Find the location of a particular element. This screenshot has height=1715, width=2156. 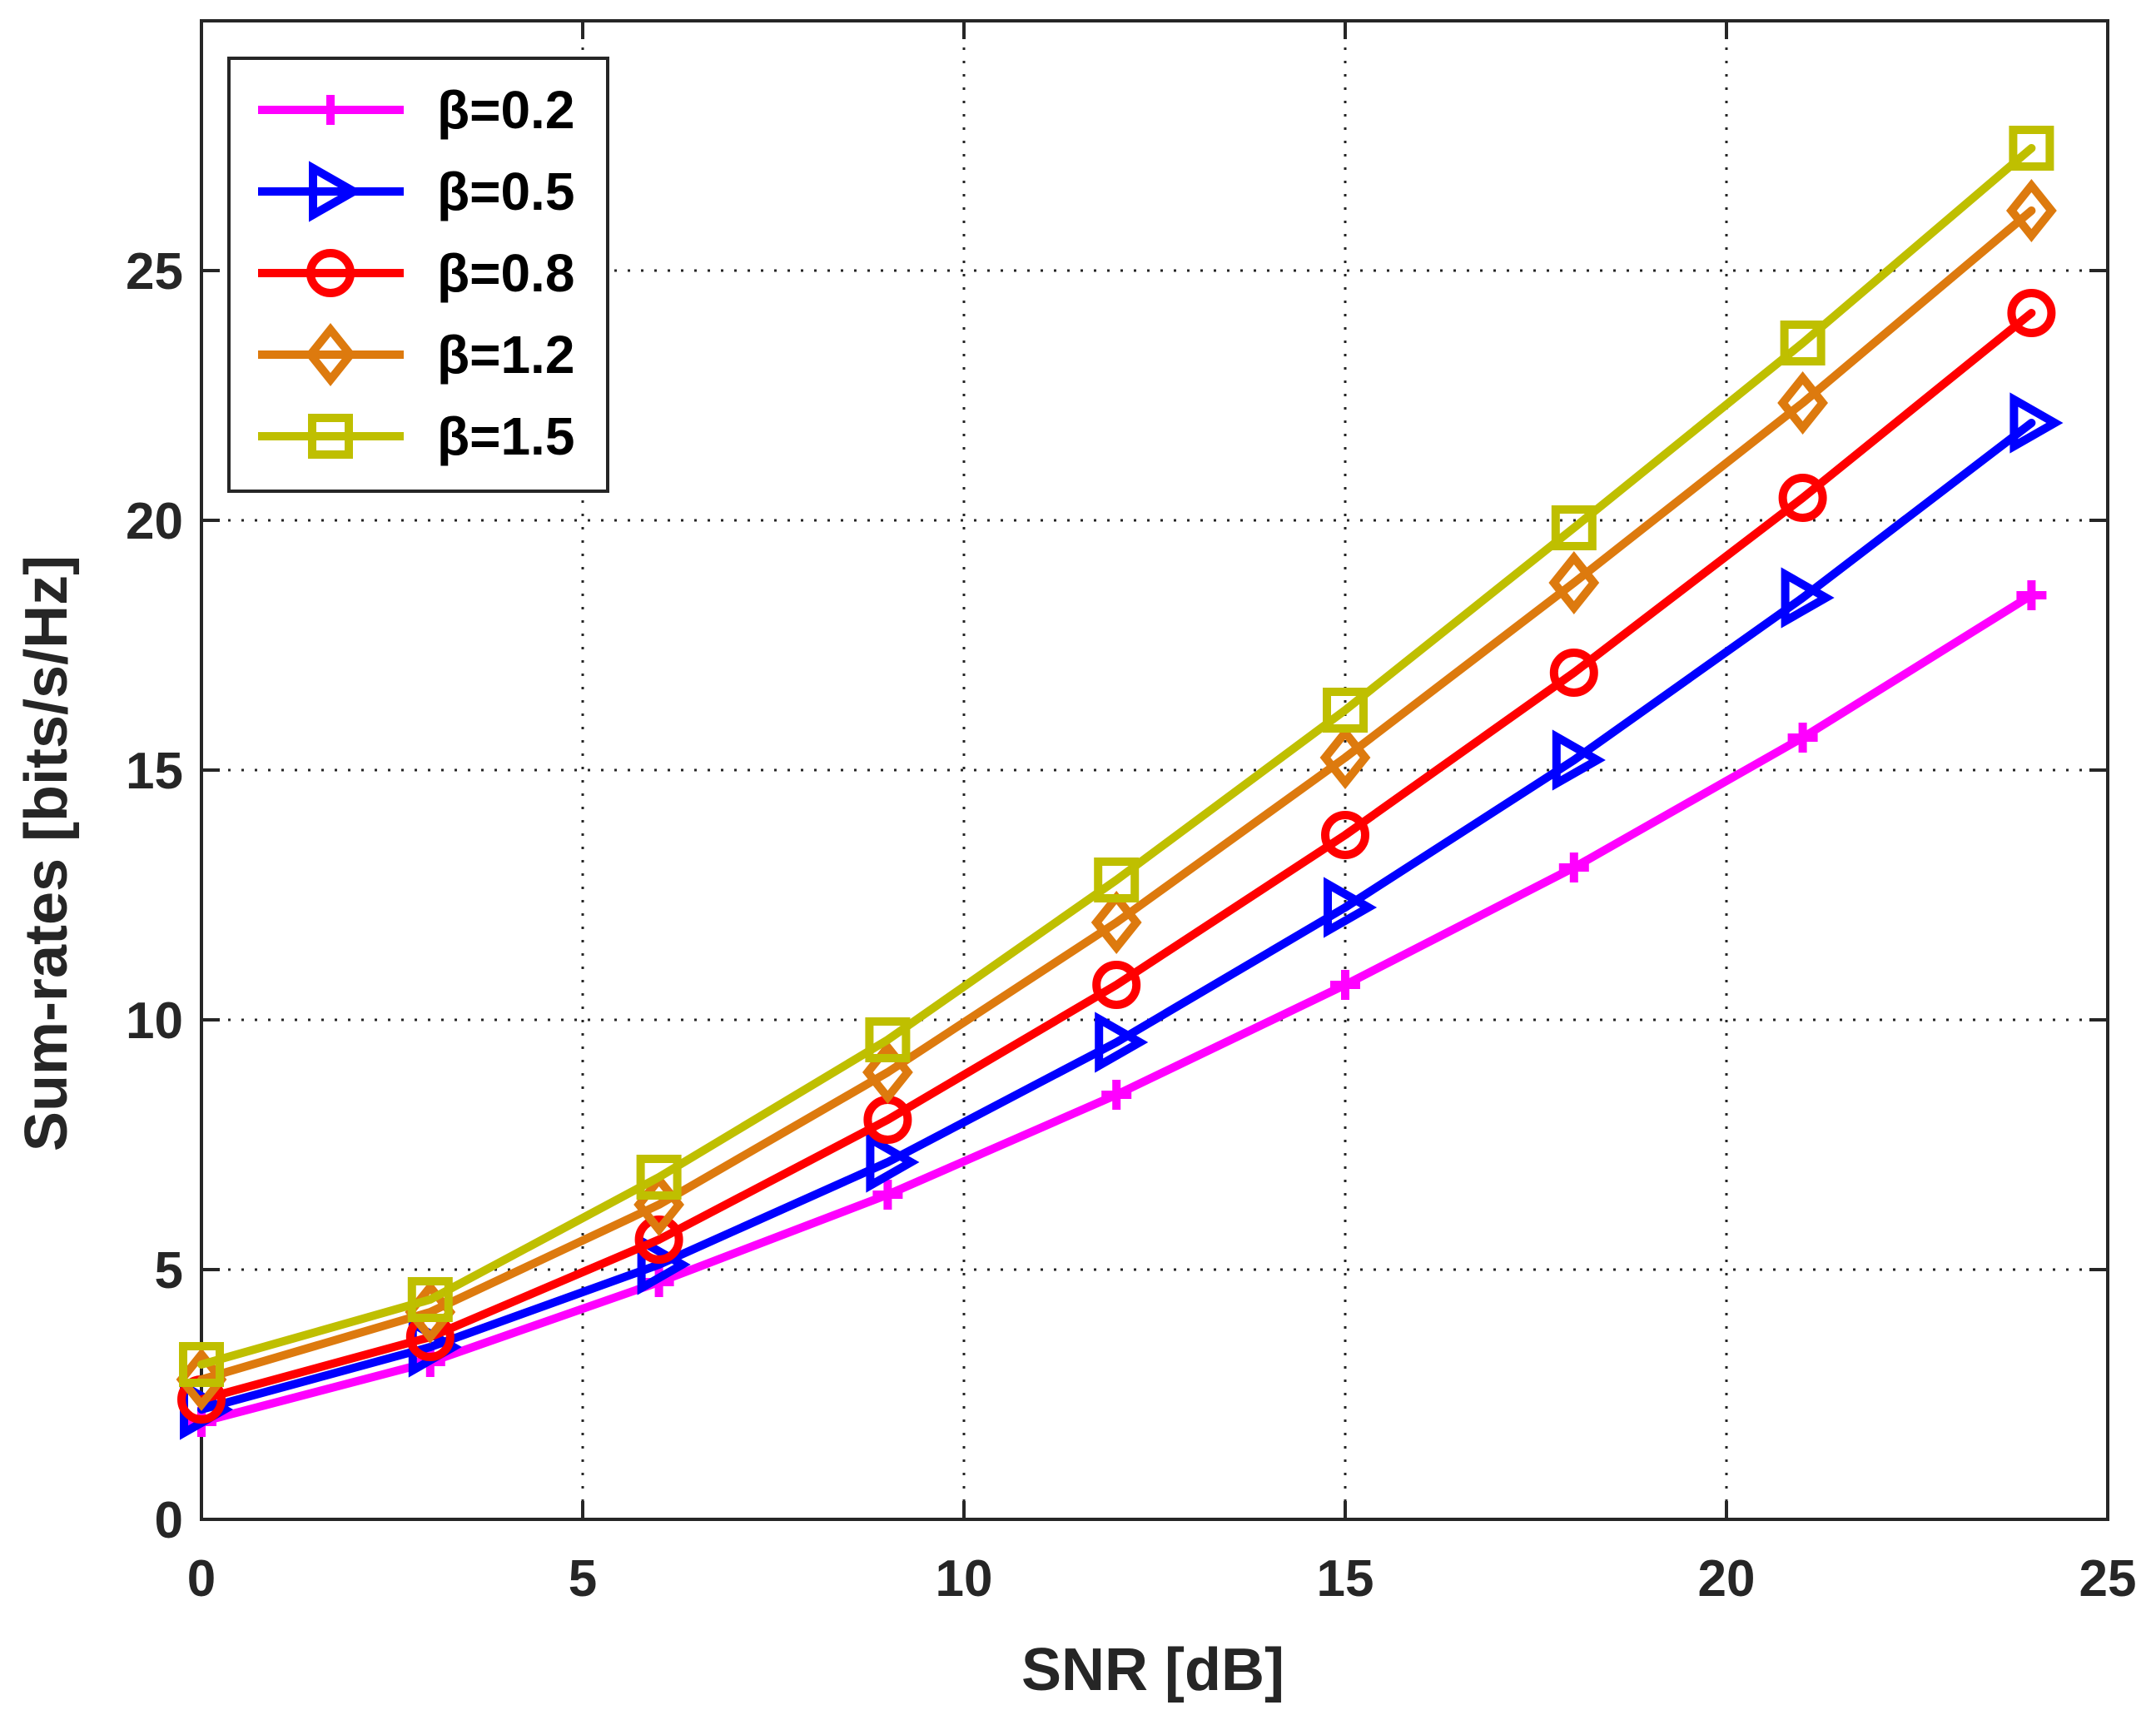

x-tick-label: 20 is located at coordinates (1727, 1579).